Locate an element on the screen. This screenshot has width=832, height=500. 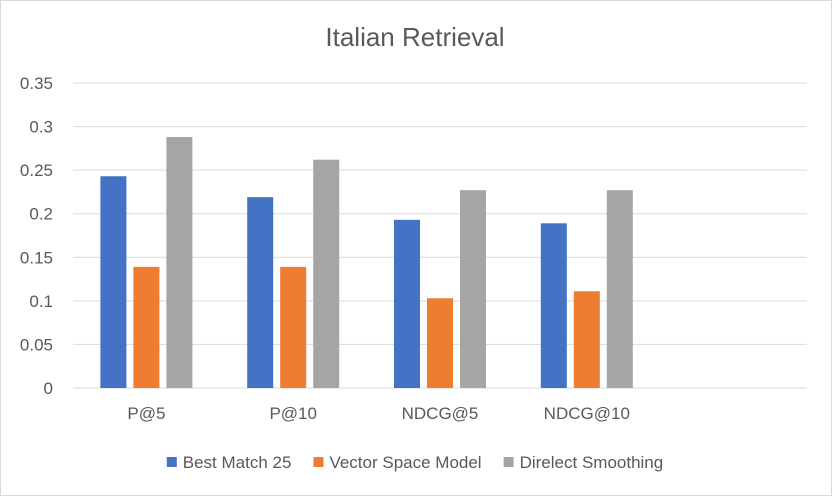
x-category-label: P@10 is located at coordinates (293, 413).